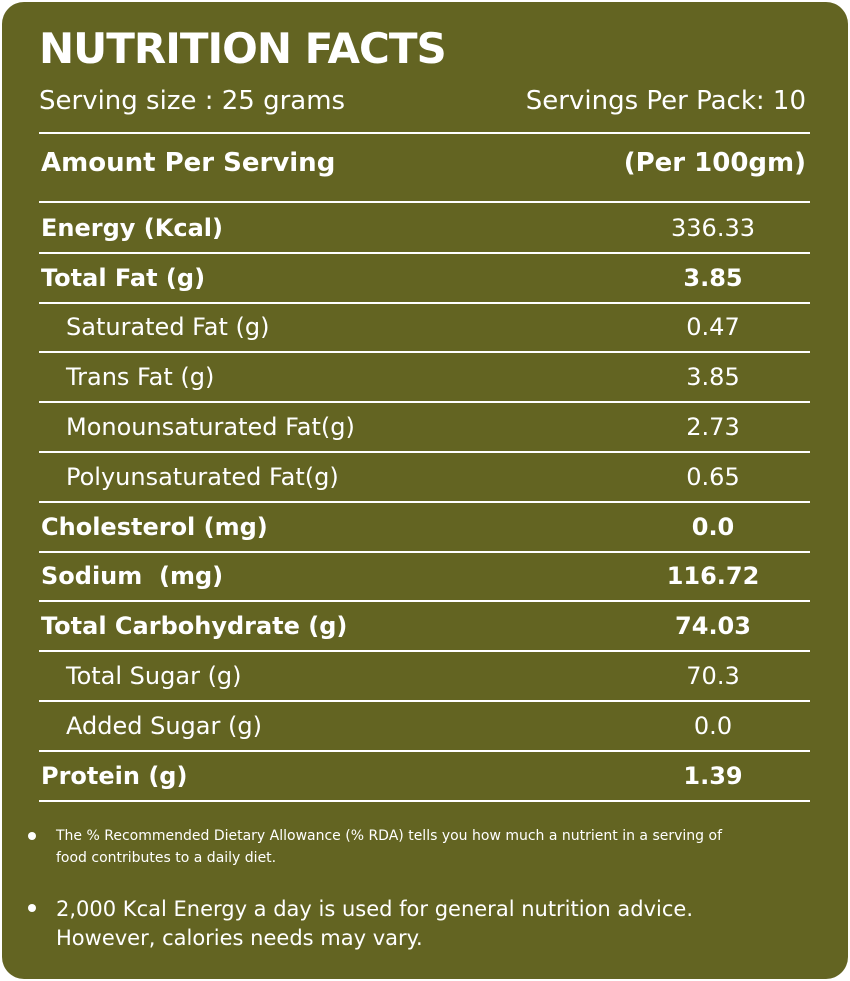 This screenshot has height=981, width=850. What do you see at coordinates (714, 163) in the screenshot?
I see `per-100gm-header: (Per 100gm)` at bounding box center [714, 163].